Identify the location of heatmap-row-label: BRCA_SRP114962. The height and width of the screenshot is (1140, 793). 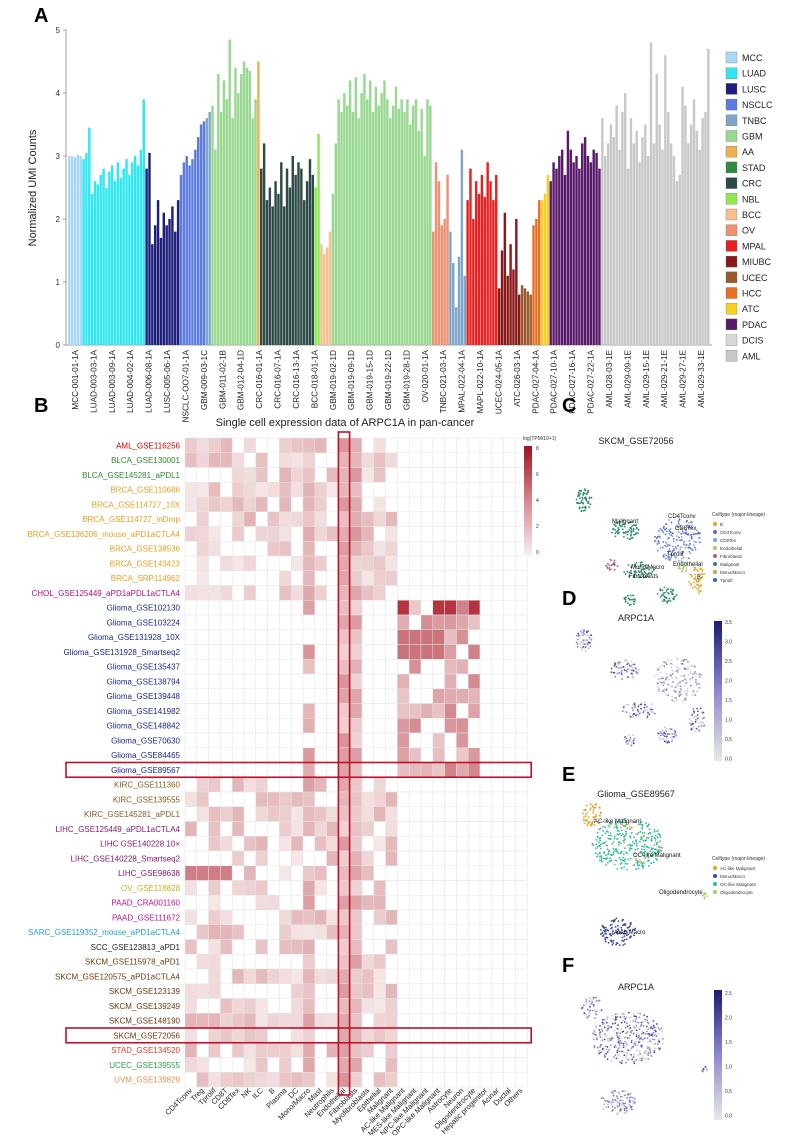
(146, 578).